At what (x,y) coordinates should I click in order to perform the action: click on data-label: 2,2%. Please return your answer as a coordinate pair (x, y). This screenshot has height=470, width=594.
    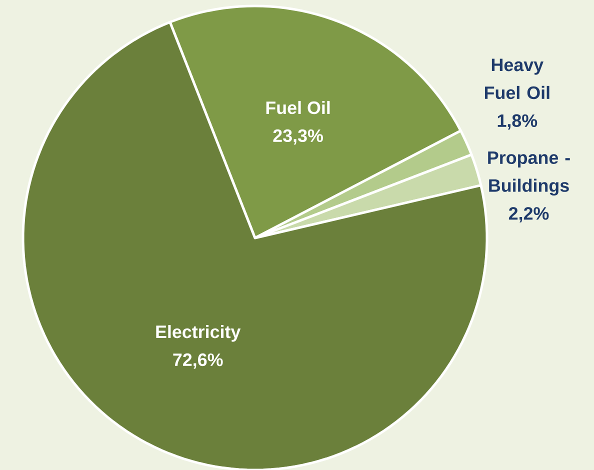
    Looking at the image, I should click on (528, 214).